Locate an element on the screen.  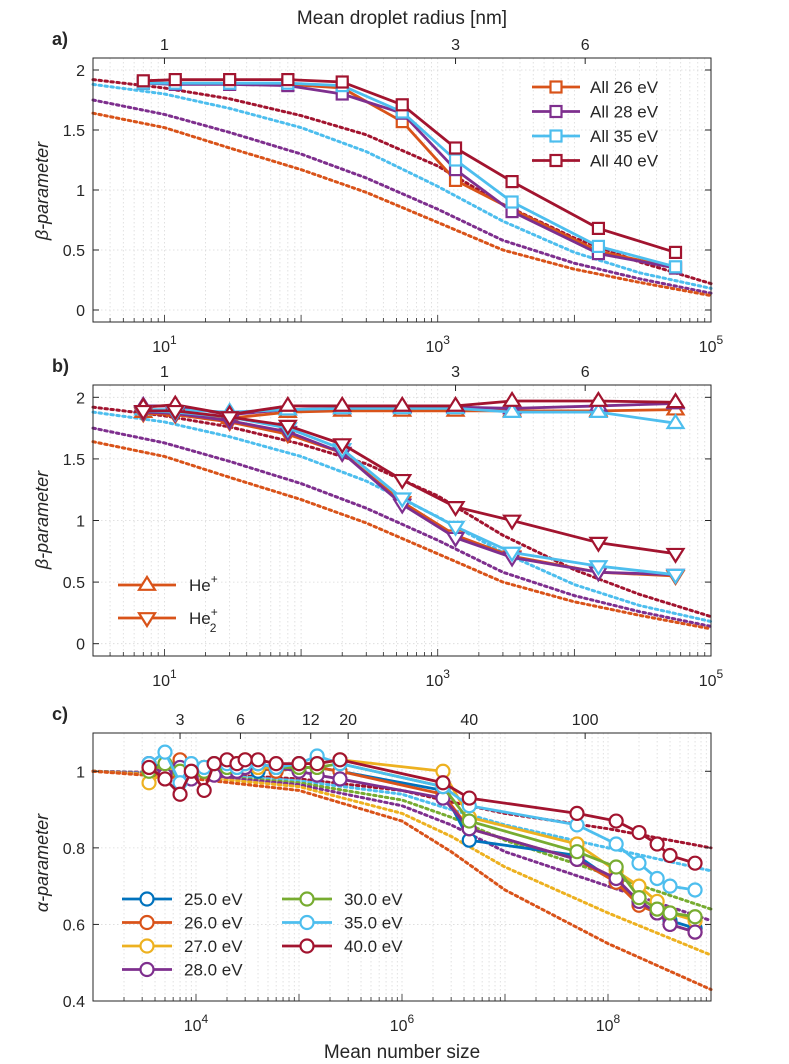
x-tick-a-tick-base: 10 is located at coordinates (161, 347).